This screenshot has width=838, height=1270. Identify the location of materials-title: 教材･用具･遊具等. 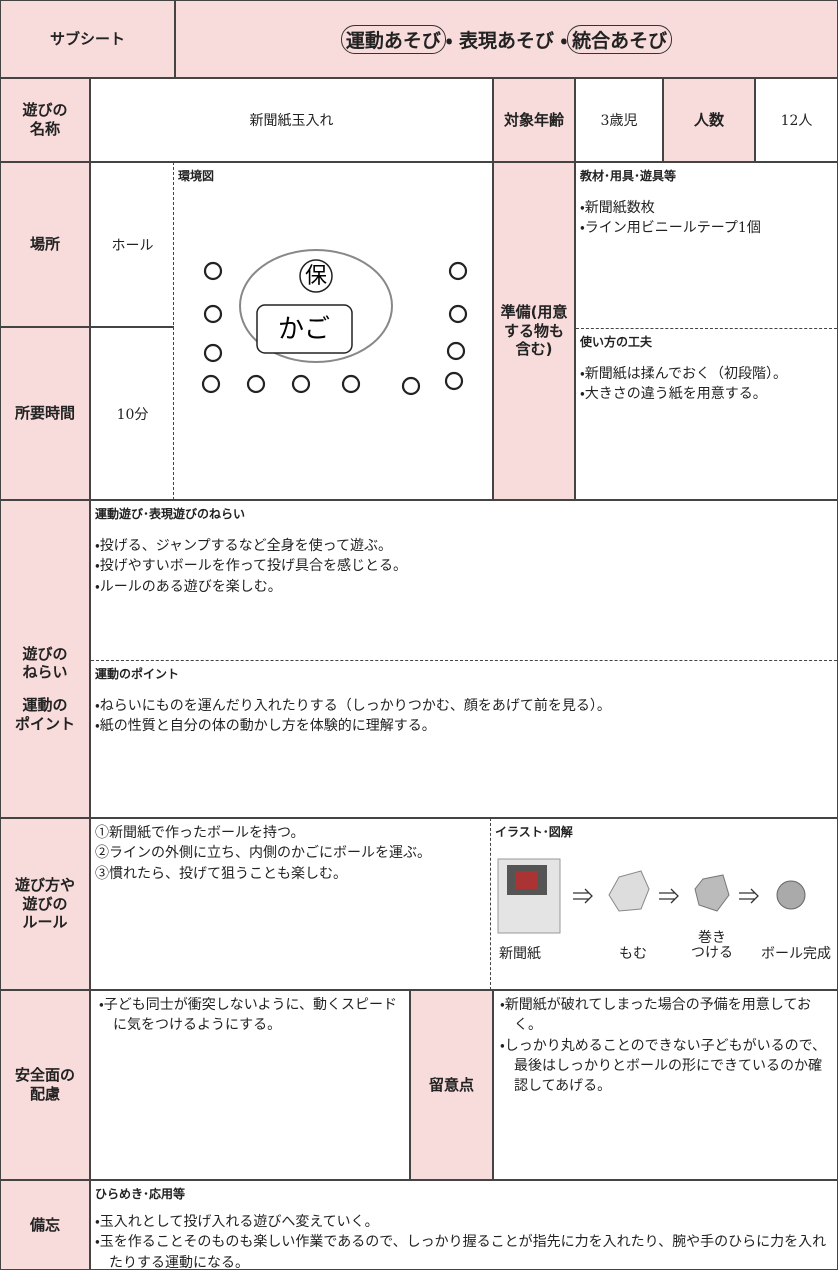
(628, 176).